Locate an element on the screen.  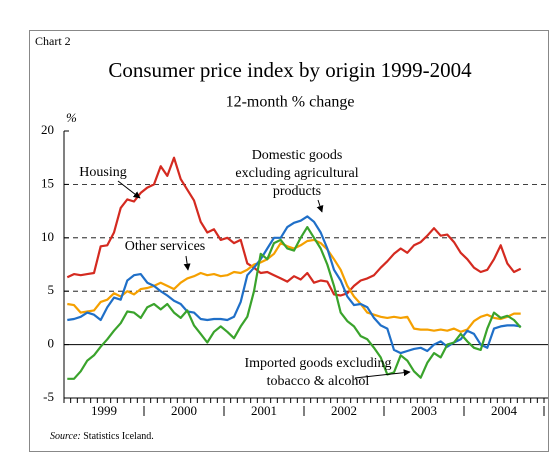
source: Source: Statistics Iceland. is located at coordinates (102, 436).